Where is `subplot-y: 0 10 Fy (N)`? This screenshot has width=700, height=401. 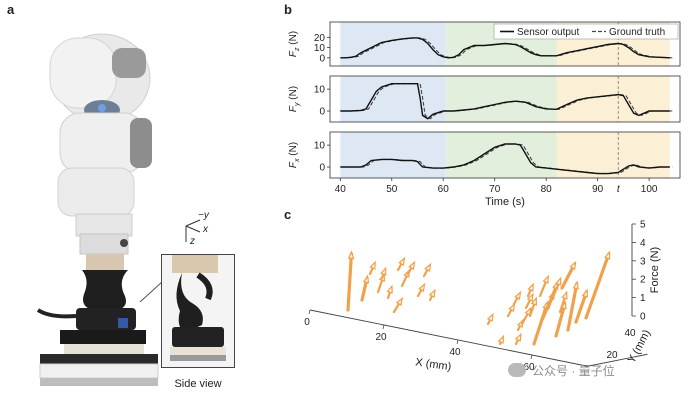
subplot-y: 0 10 Fy (N) is located at coordinates (484, 99).